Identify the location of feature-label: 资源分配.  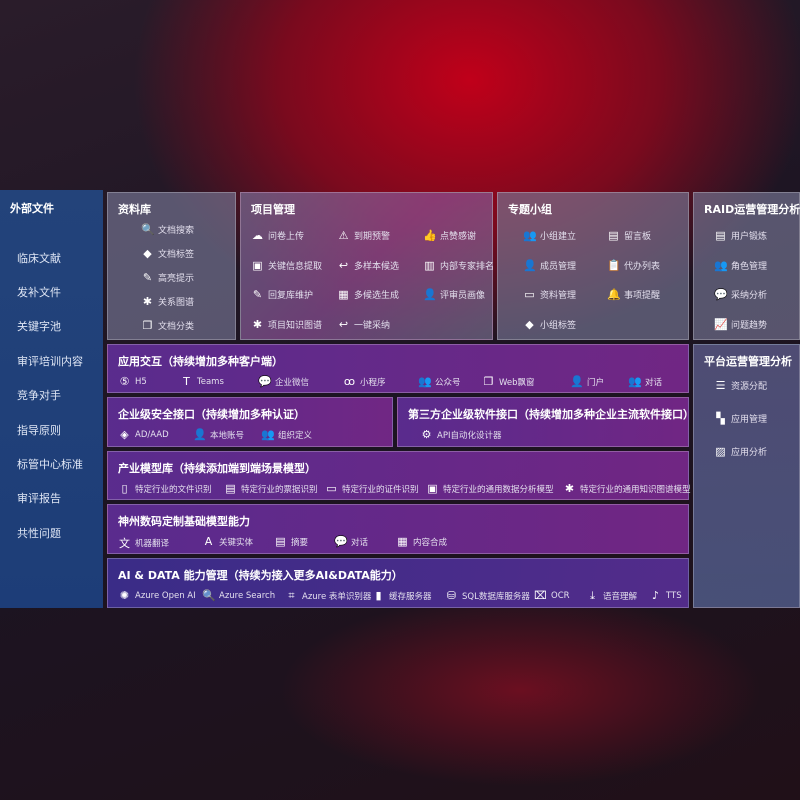
(749, 387).